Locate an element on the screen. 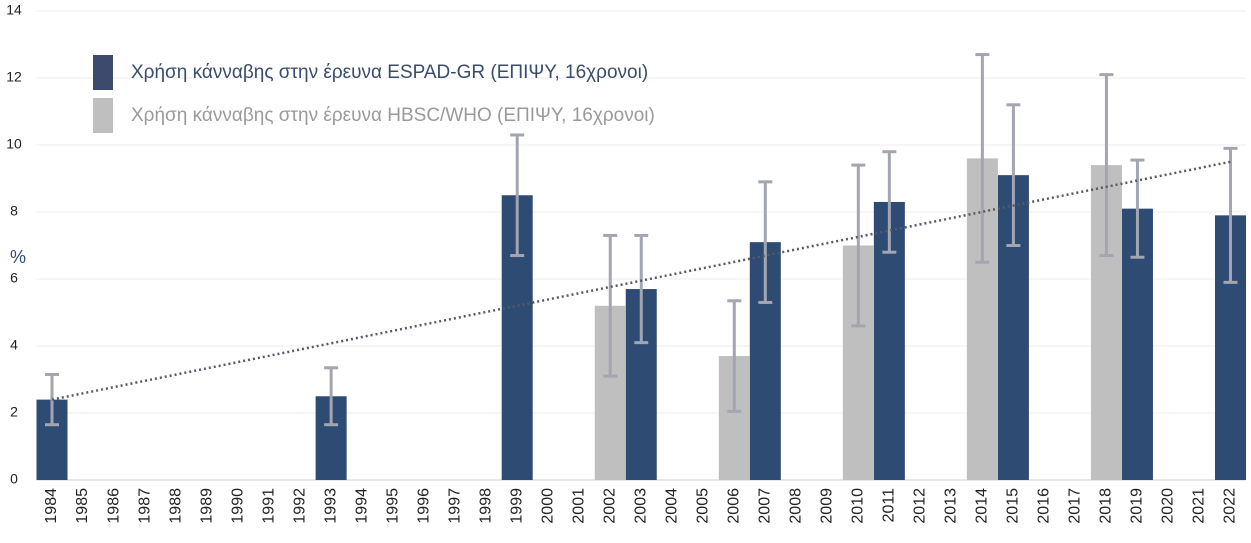  x-tick-label: 2003 is located at coordinates (640, 506).